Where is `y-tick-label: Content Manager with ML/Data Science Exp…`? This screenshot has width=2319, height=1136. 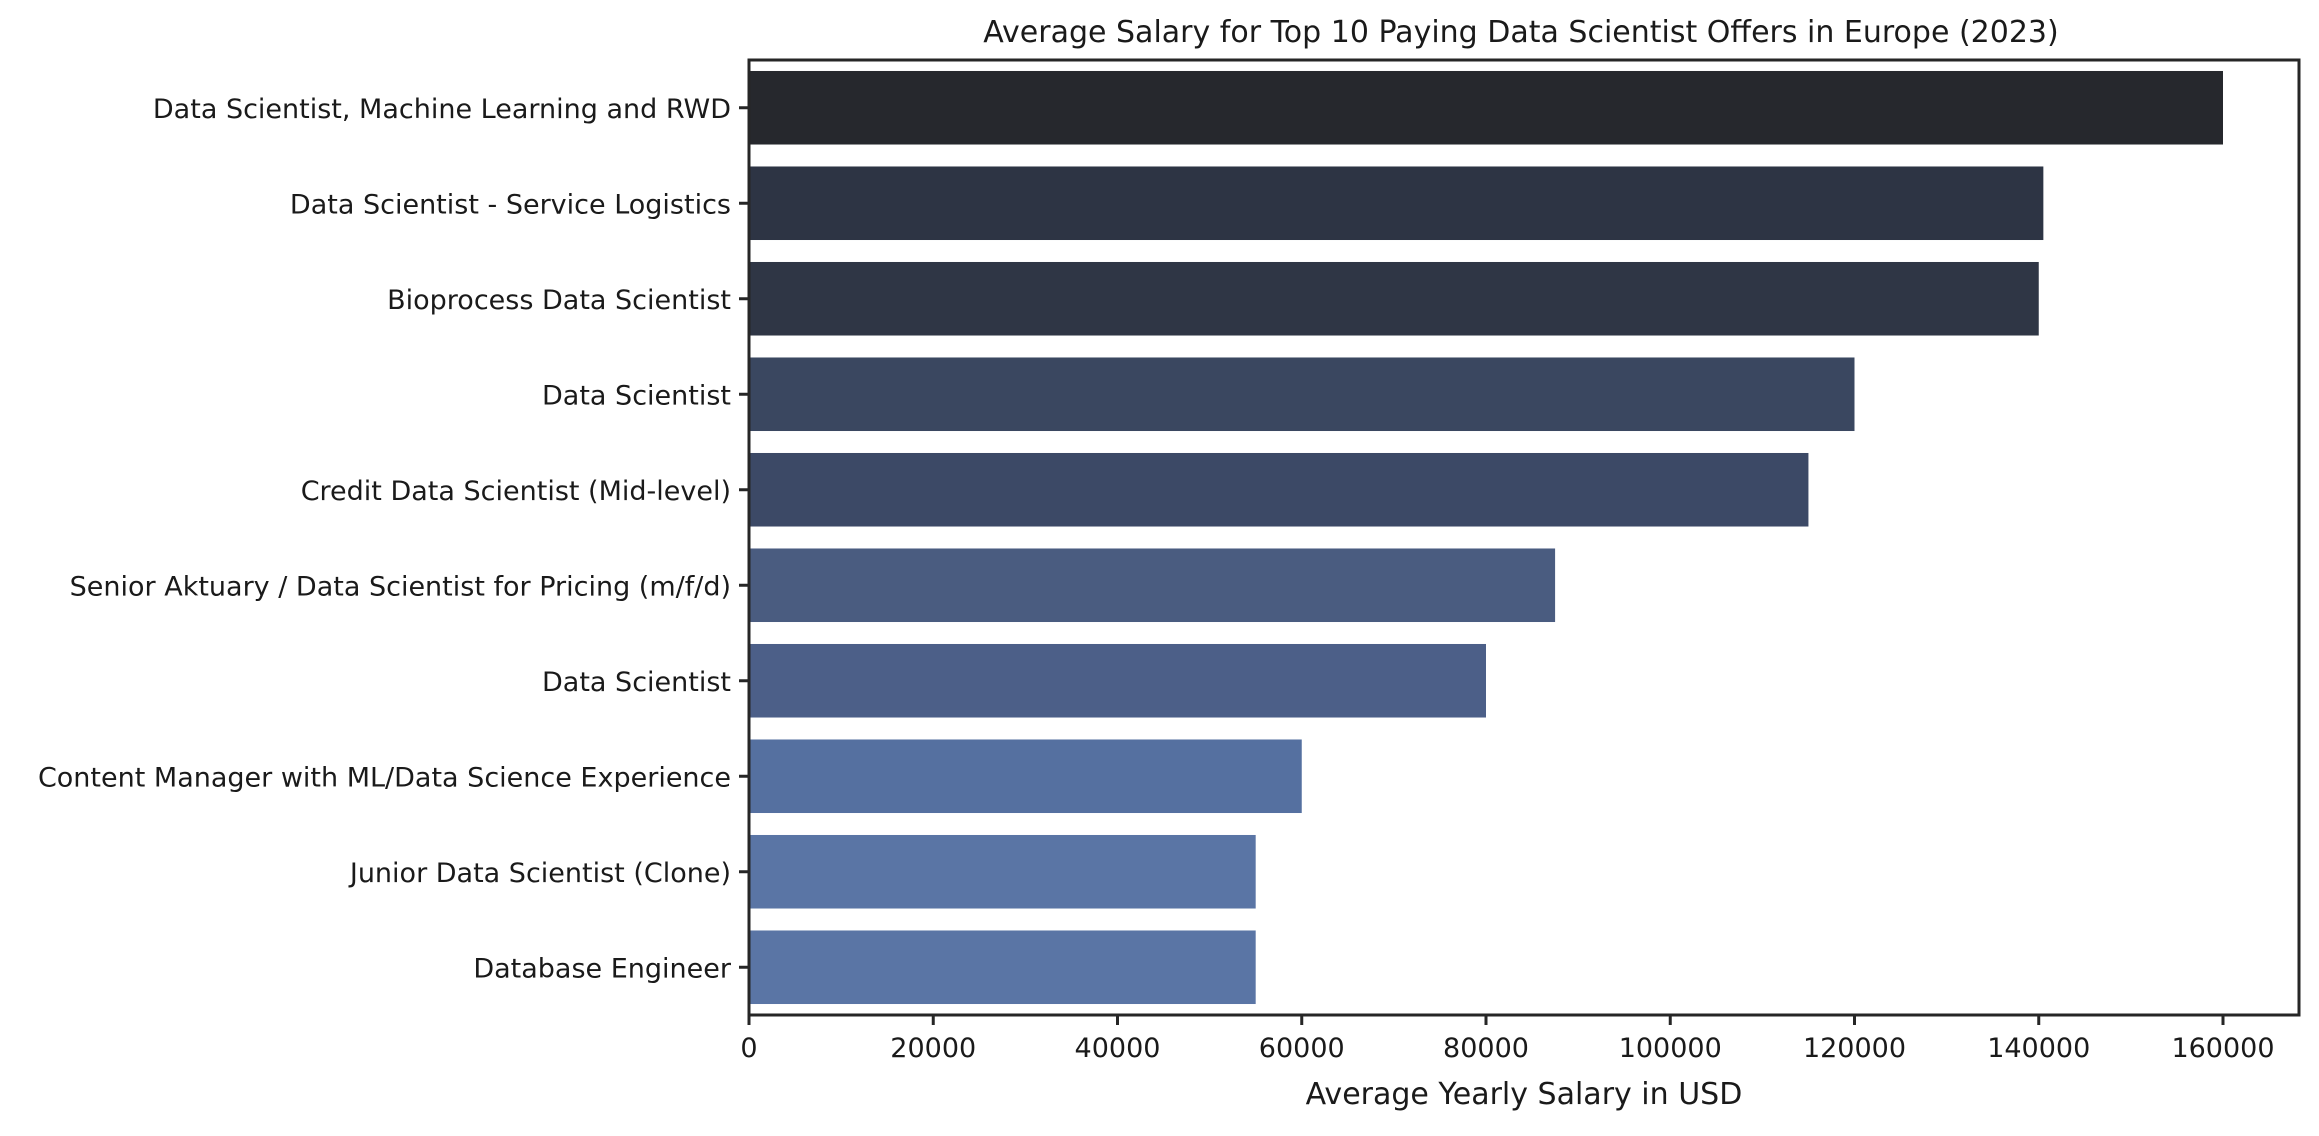 y-tick-label: Content Manager with ML/Data Science Exp… is located at coordinates (384, 777).